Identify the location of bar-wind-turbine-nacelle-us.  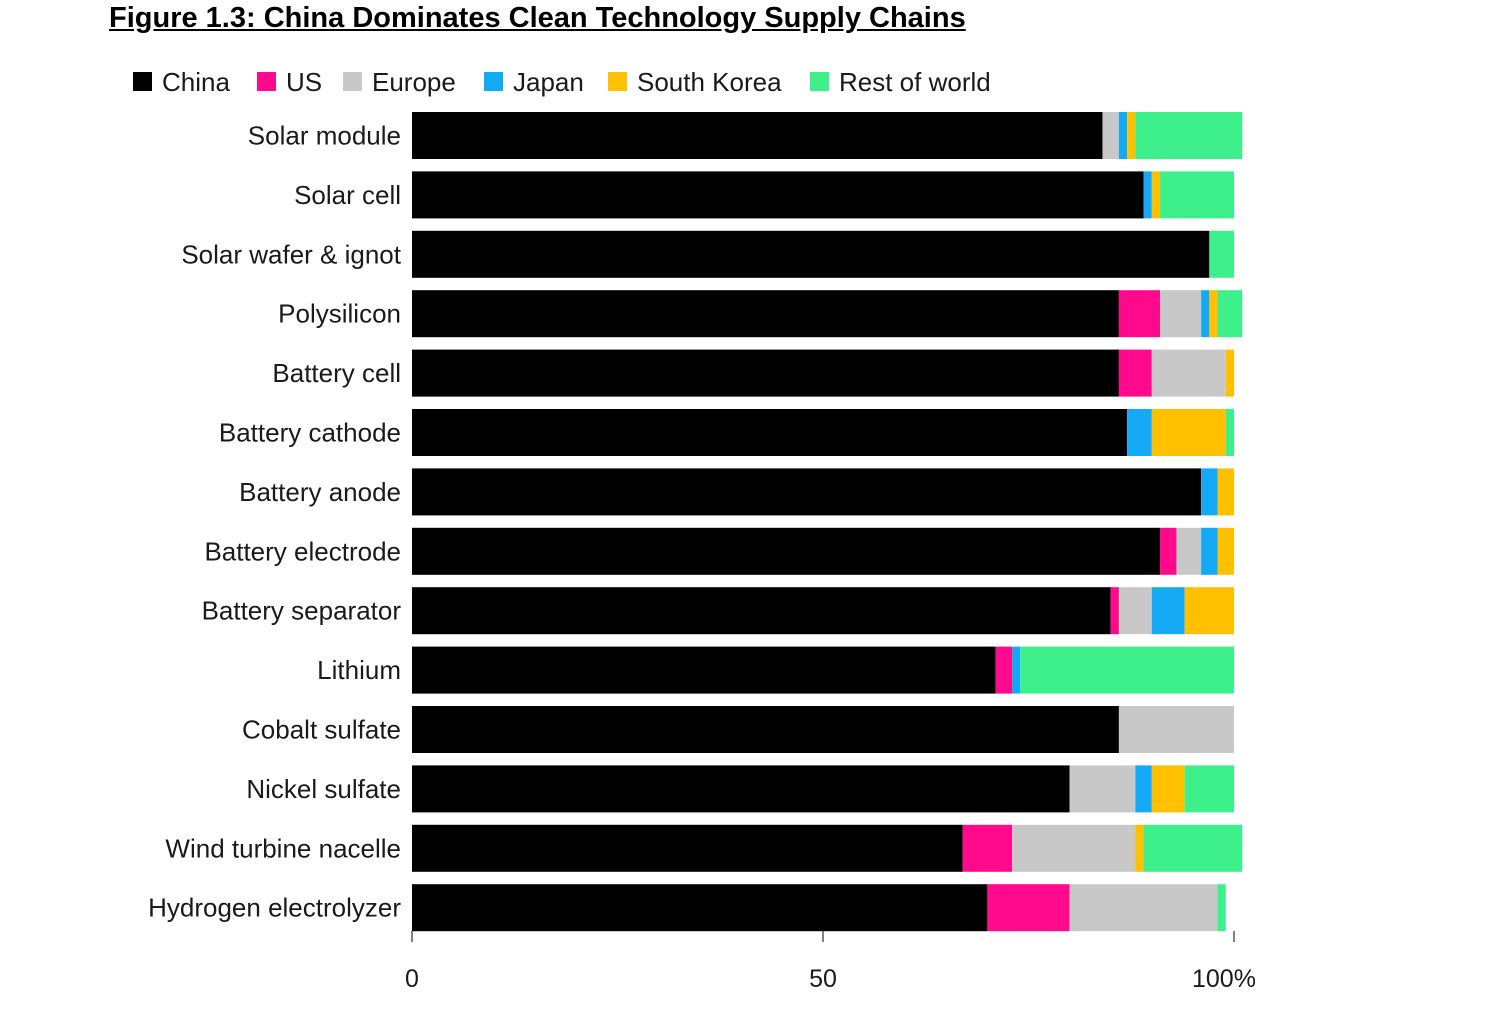
(987, 848).